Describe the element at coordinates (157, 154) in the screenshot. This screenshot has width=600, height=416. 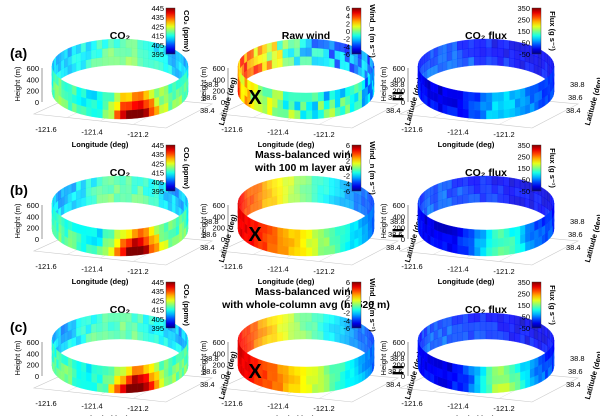
I see `colorbar-tick: 435` at that location.